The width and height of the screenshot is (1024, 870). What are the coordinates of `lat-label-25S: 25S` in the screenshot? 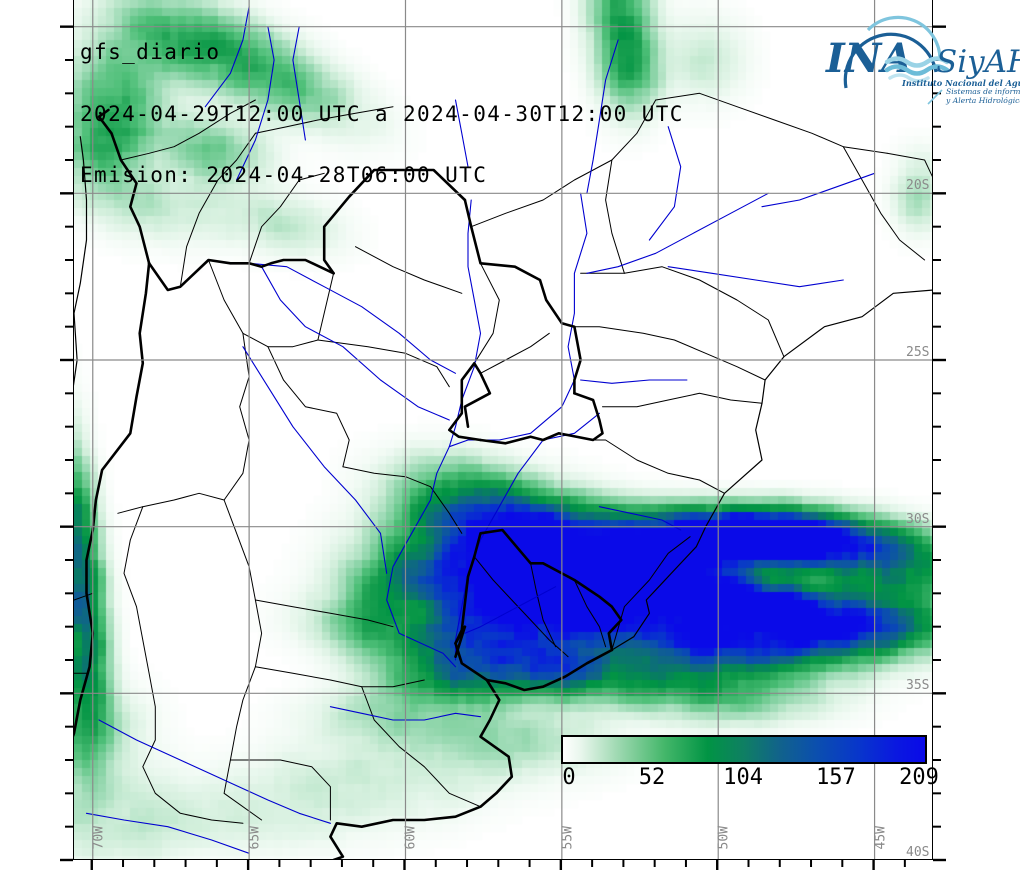 It's located at (918, 352).